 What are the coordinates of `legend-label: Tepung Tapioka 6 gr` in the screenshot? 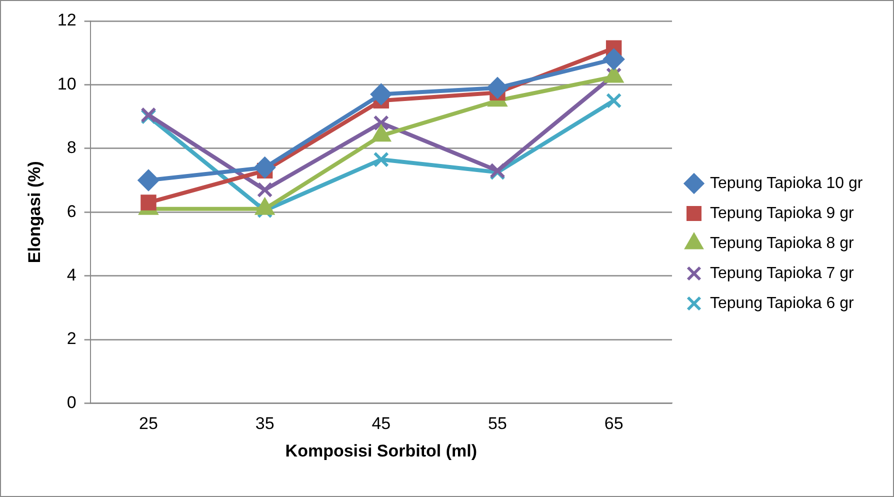 It's located at (782, 303).